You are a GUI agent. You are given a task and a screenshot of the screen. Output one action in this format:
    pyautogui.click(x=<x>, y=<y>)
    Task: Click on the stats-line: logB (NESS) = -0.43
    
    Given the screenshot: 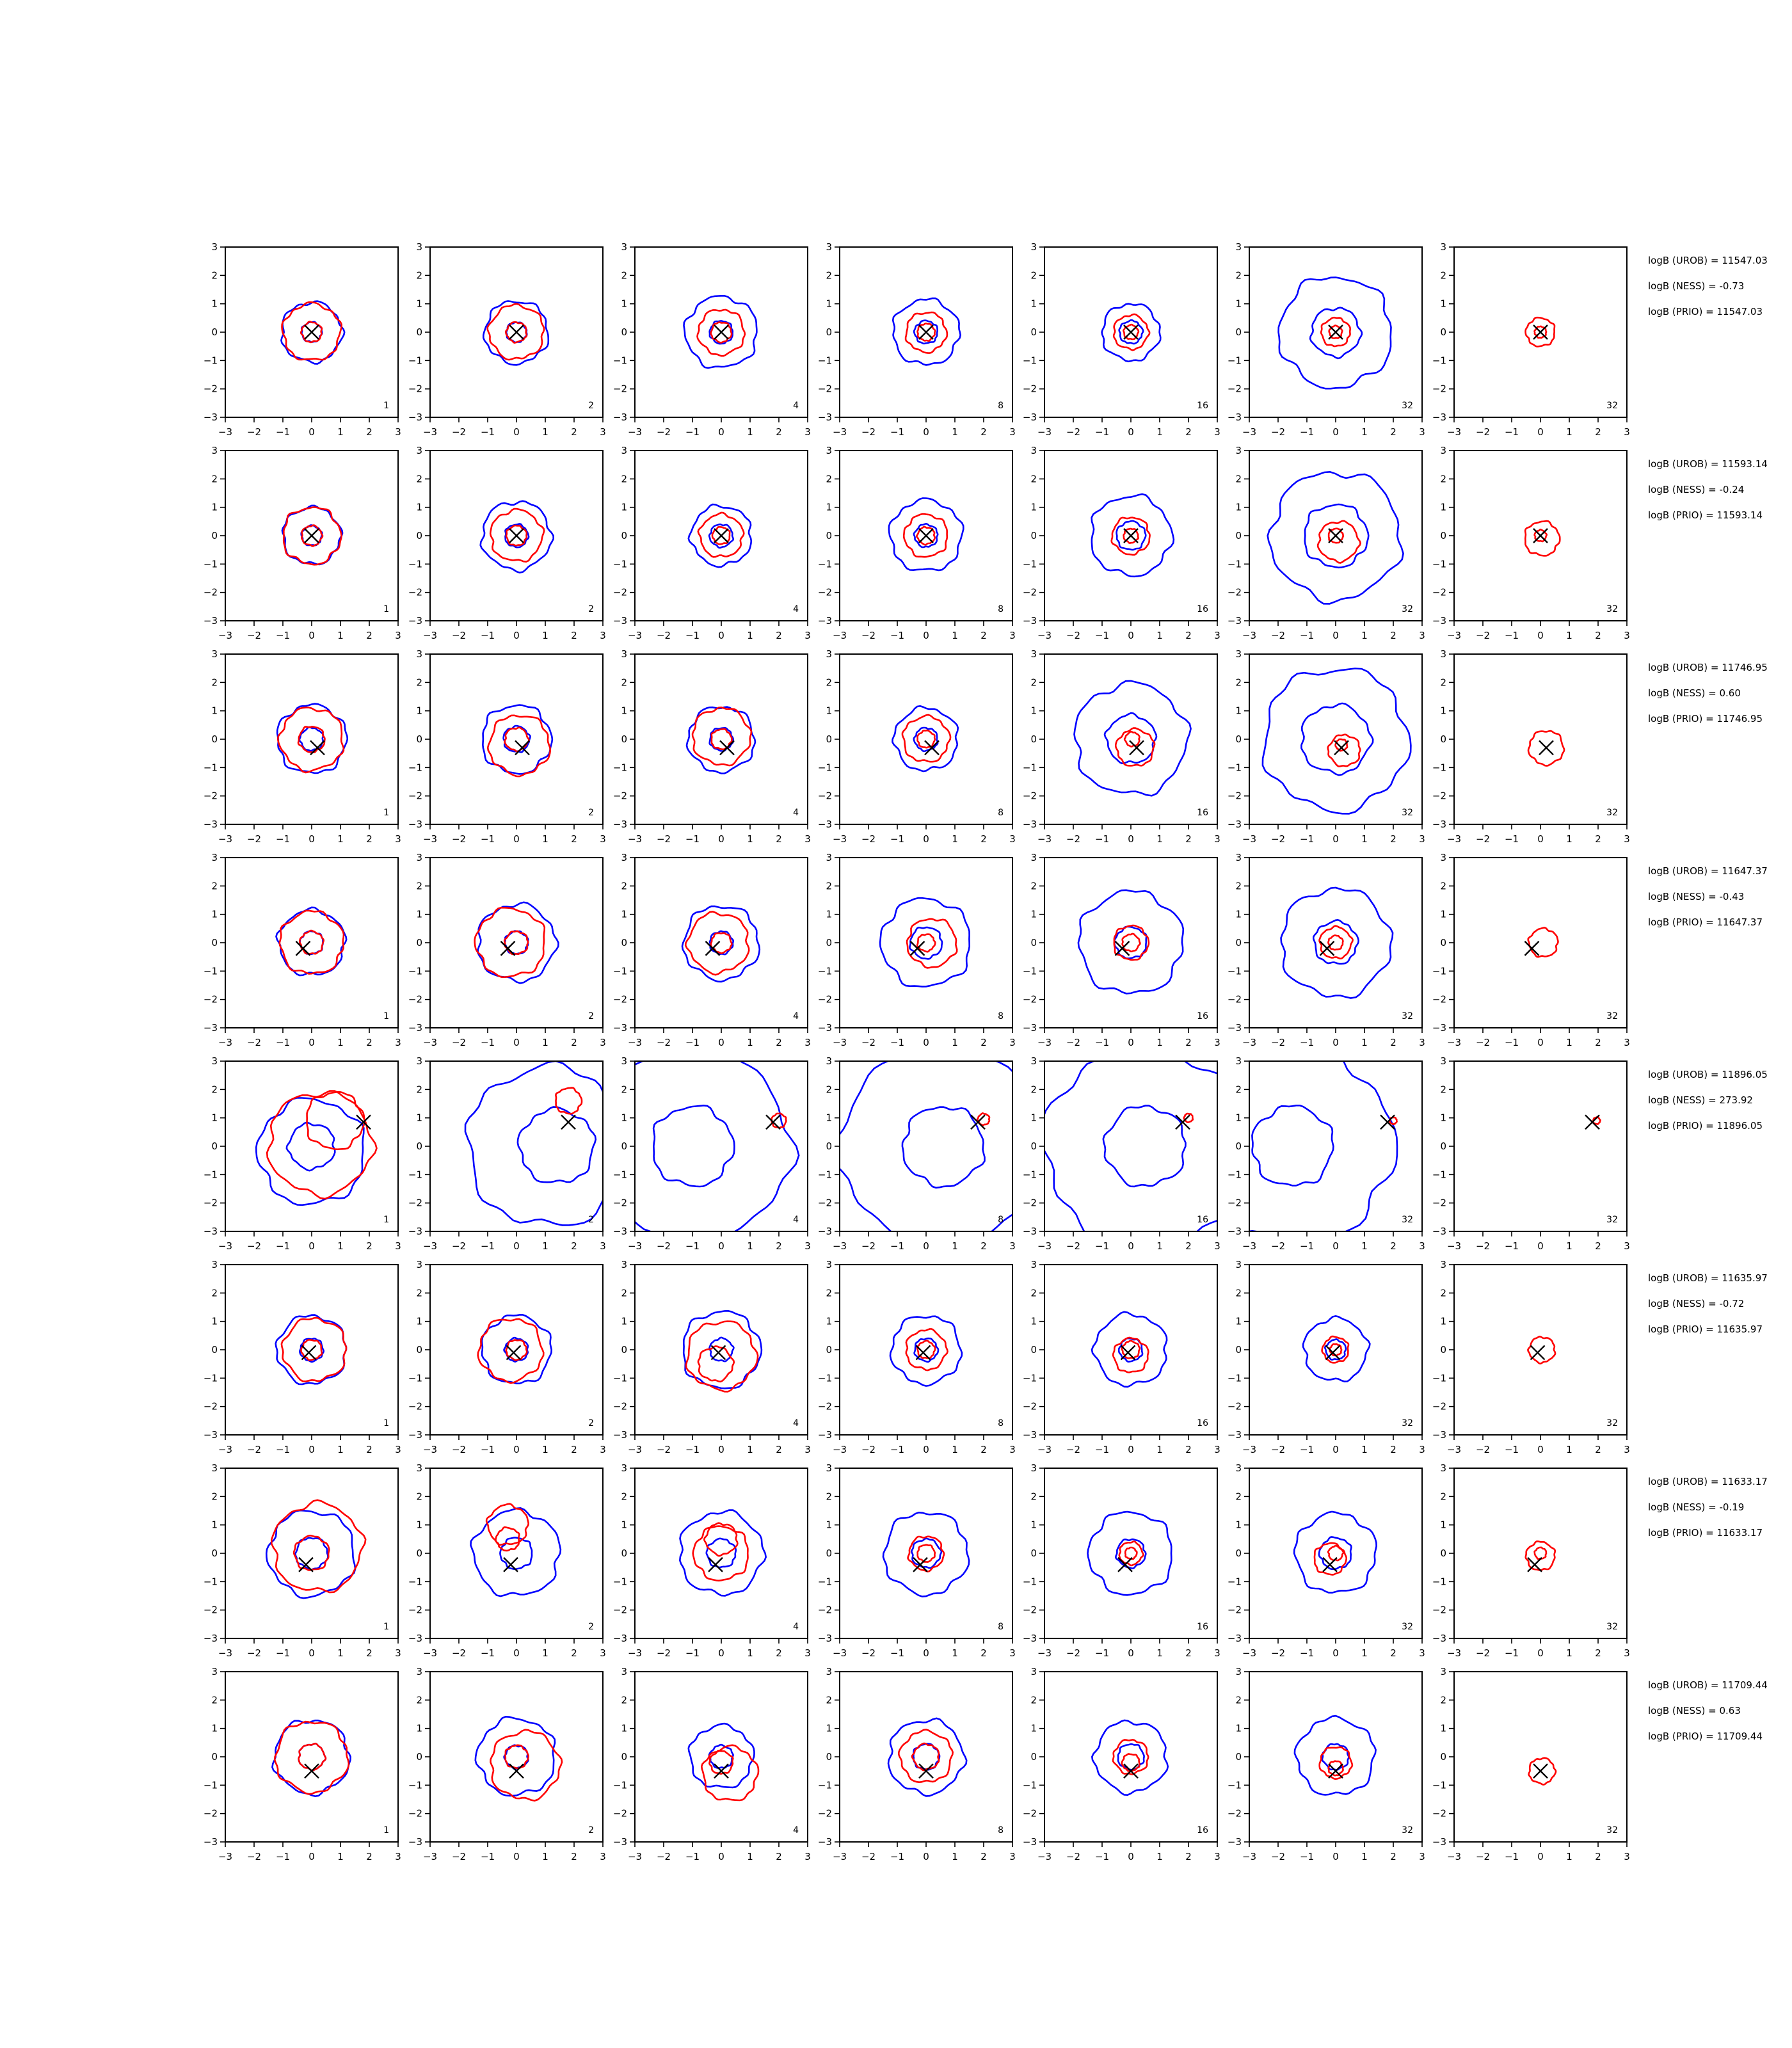 What is the action you would take?
    pyautogui.click(x=1696, y=896)
    